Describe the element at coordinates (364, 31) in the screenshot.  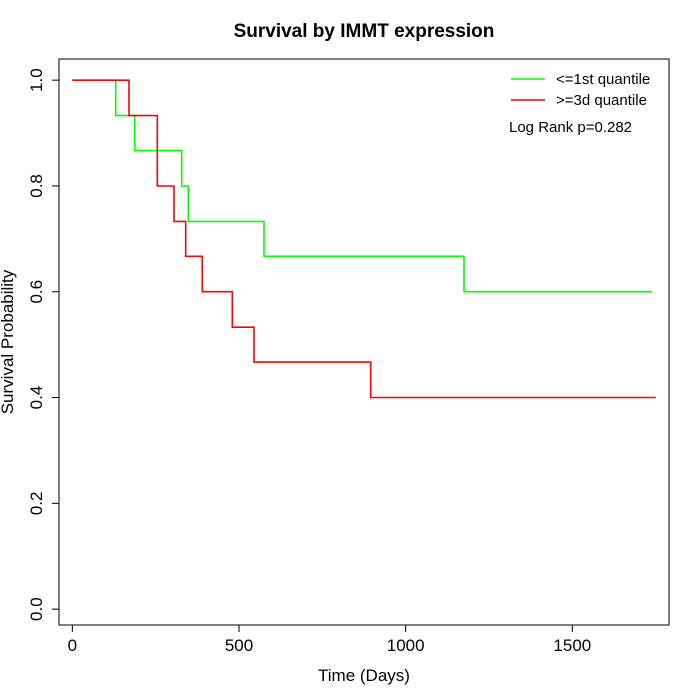
I see `chart-title: Survival by IMMT expression` at that location.